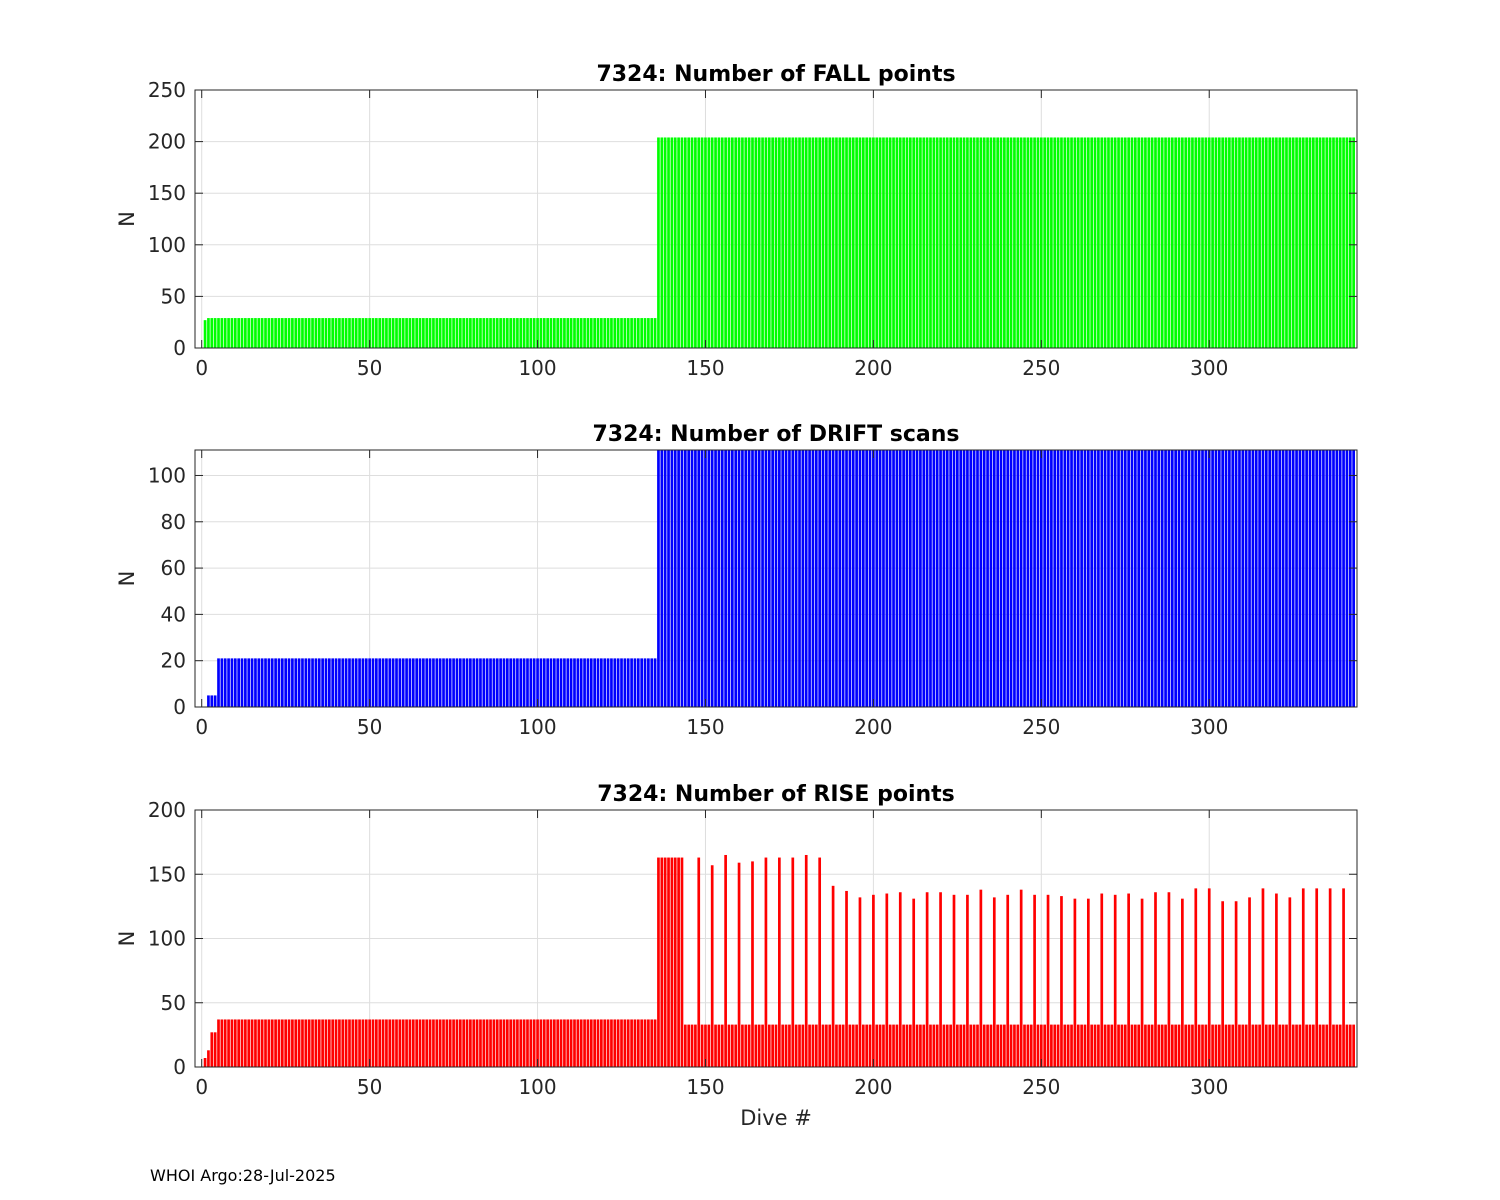 This screenshot has width=1500, height=1200. What do you see at coordinates (1209, 1087) in the screenshot?
I see `x-tick-label: 300` at bounding box center [1209, 1087].